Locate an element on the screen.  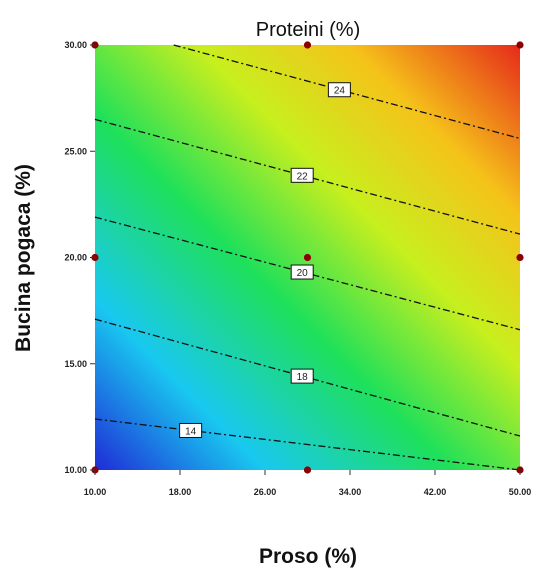
x-axis-title: Proso (%) is located at coordinates (308, 556).